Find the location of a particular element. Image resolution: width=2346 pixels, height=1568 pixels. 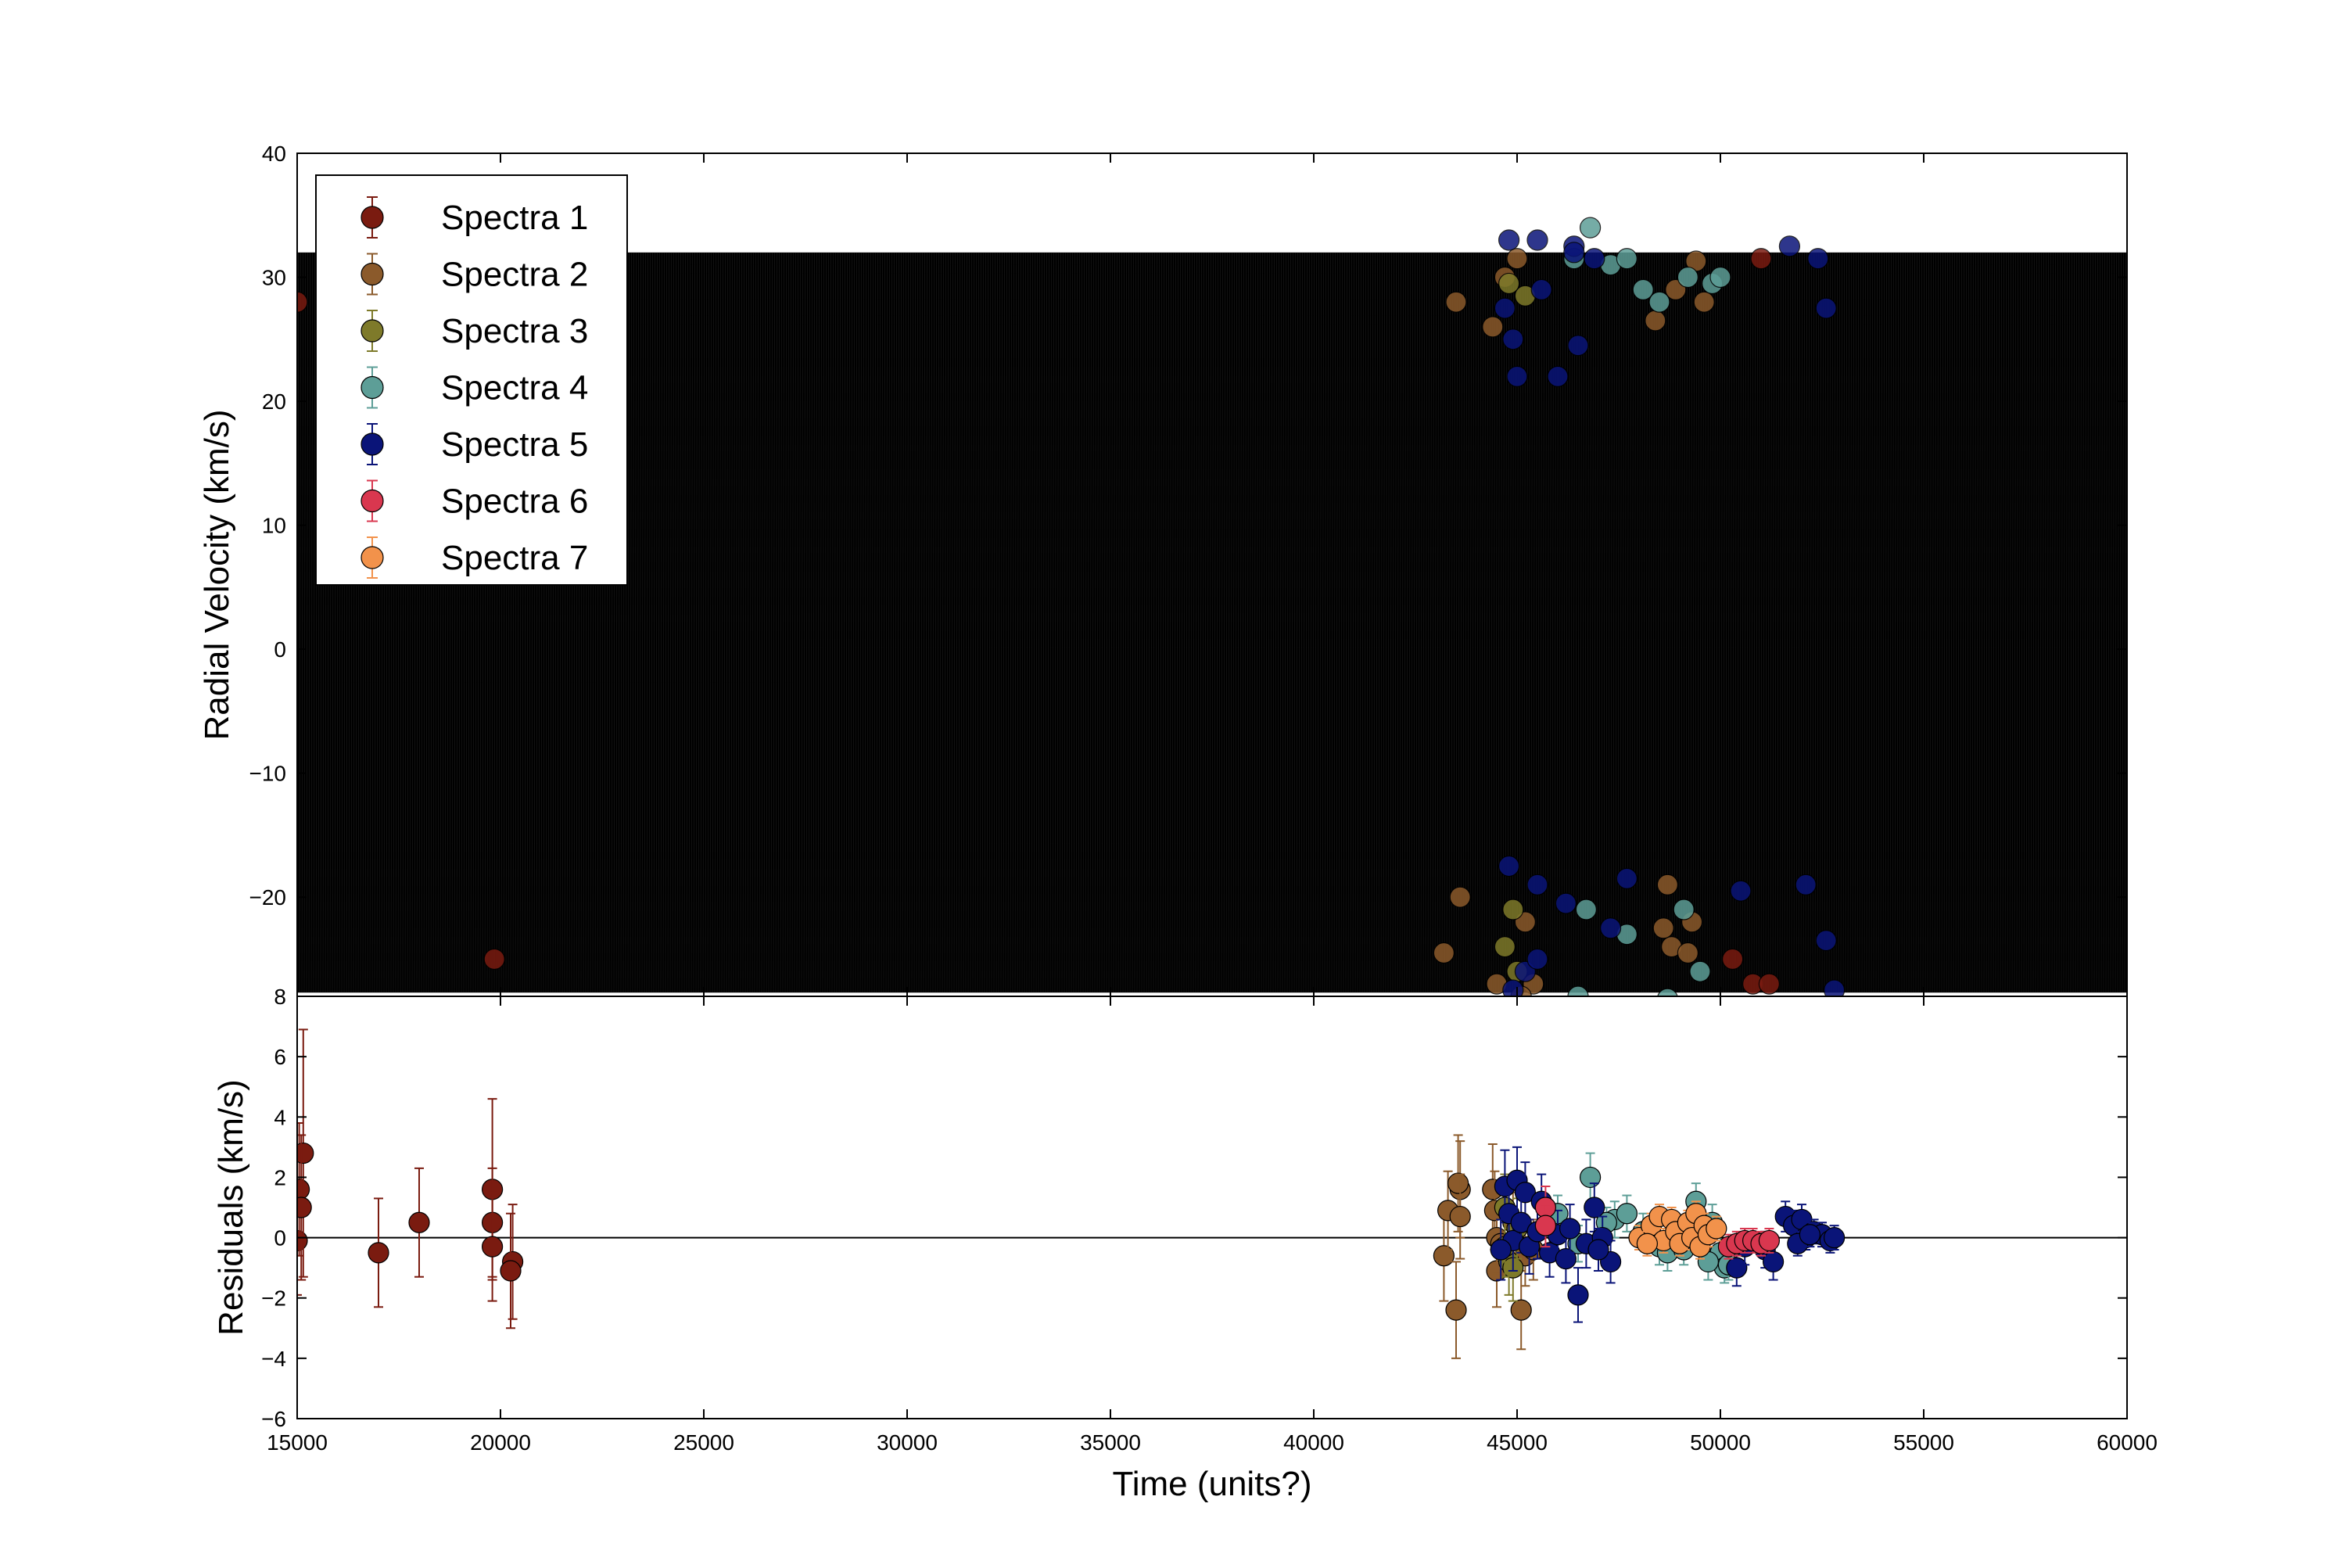

rv-y-tick-label: −10 is located at coordinates (268, 774).